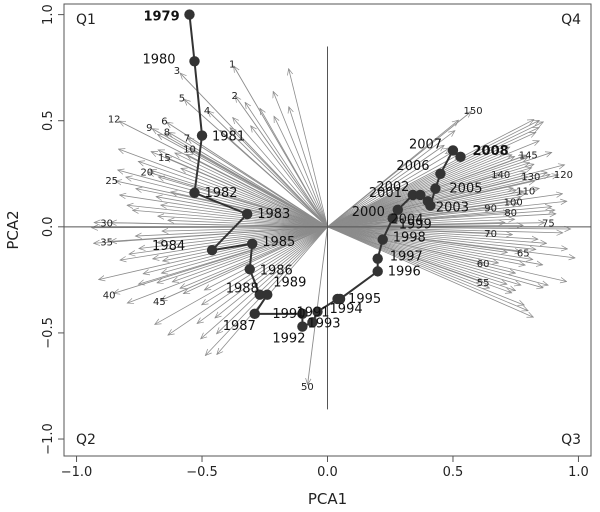 The width and height of the screenshot is (600, 512). What do you see at coordinates (440, 173) in the screenshot?
I see `year-point-2006` at bounding box center [440, 173].